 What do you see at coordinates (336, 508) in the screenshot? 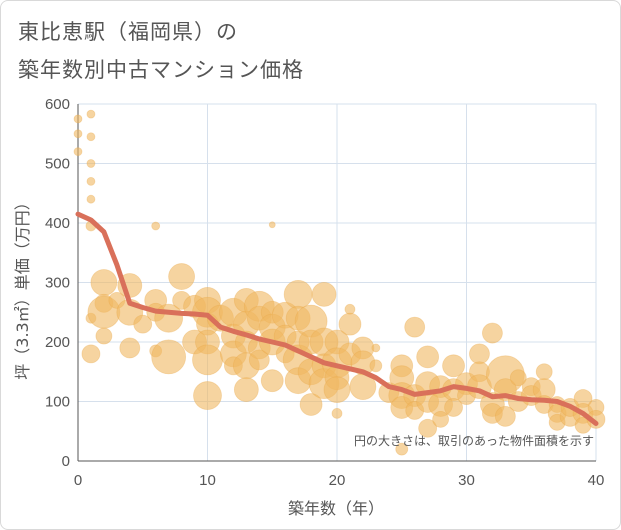
I see `x-axis-label: 築年数（年）` at bounding box center [336, 508].